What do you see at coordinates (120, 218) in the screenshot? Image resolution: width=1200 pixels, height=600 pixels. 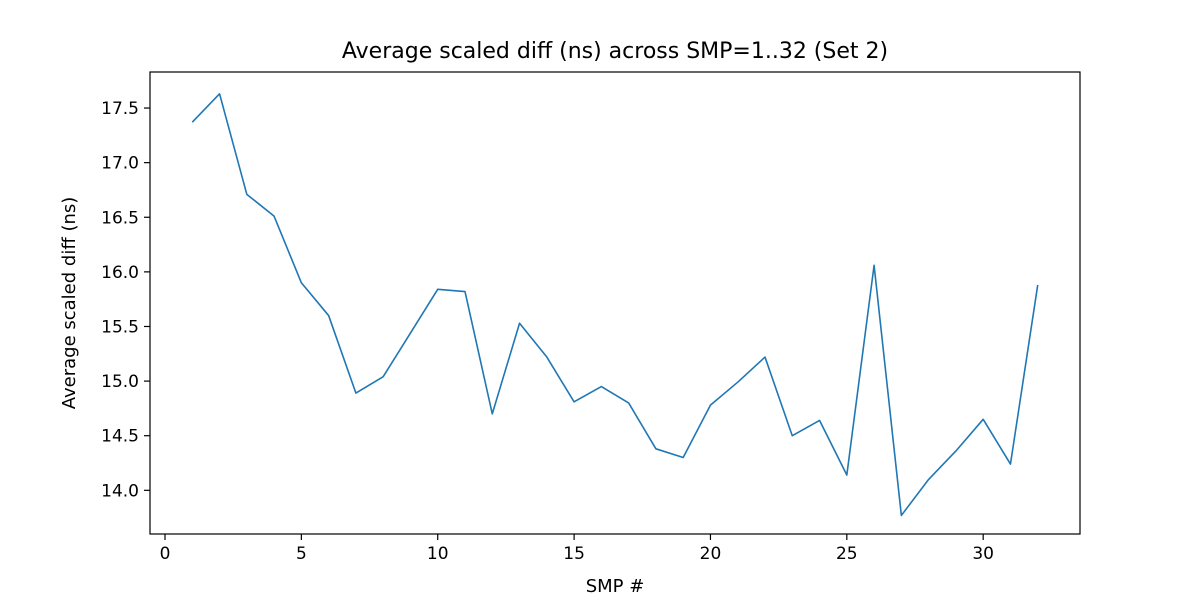 I see `y-tick-label: 16.5` at bounding box center [120, 218].